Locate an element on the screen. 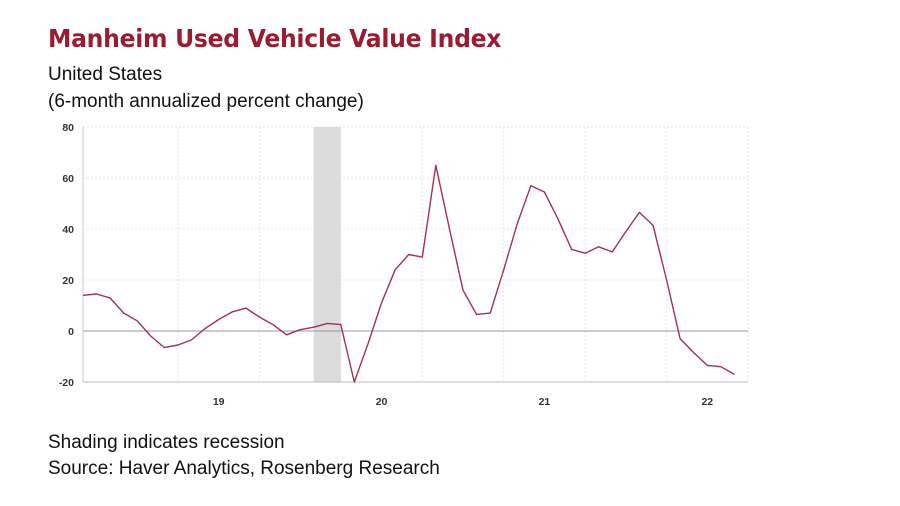 The image size is (900, 506). y-tick-label: 0 is located at coordinates (71, 332).